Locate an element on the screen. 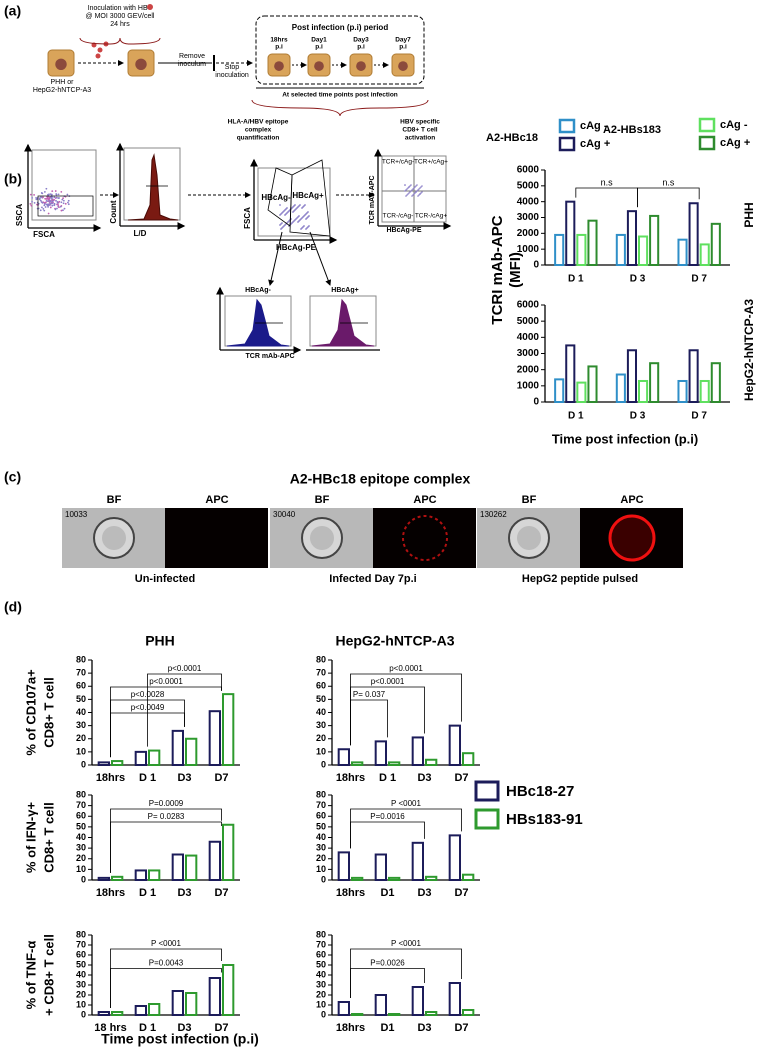 This screenshot has height=1048, width=760. p-value: p<0.0028 is located at coordinates (148, 694).